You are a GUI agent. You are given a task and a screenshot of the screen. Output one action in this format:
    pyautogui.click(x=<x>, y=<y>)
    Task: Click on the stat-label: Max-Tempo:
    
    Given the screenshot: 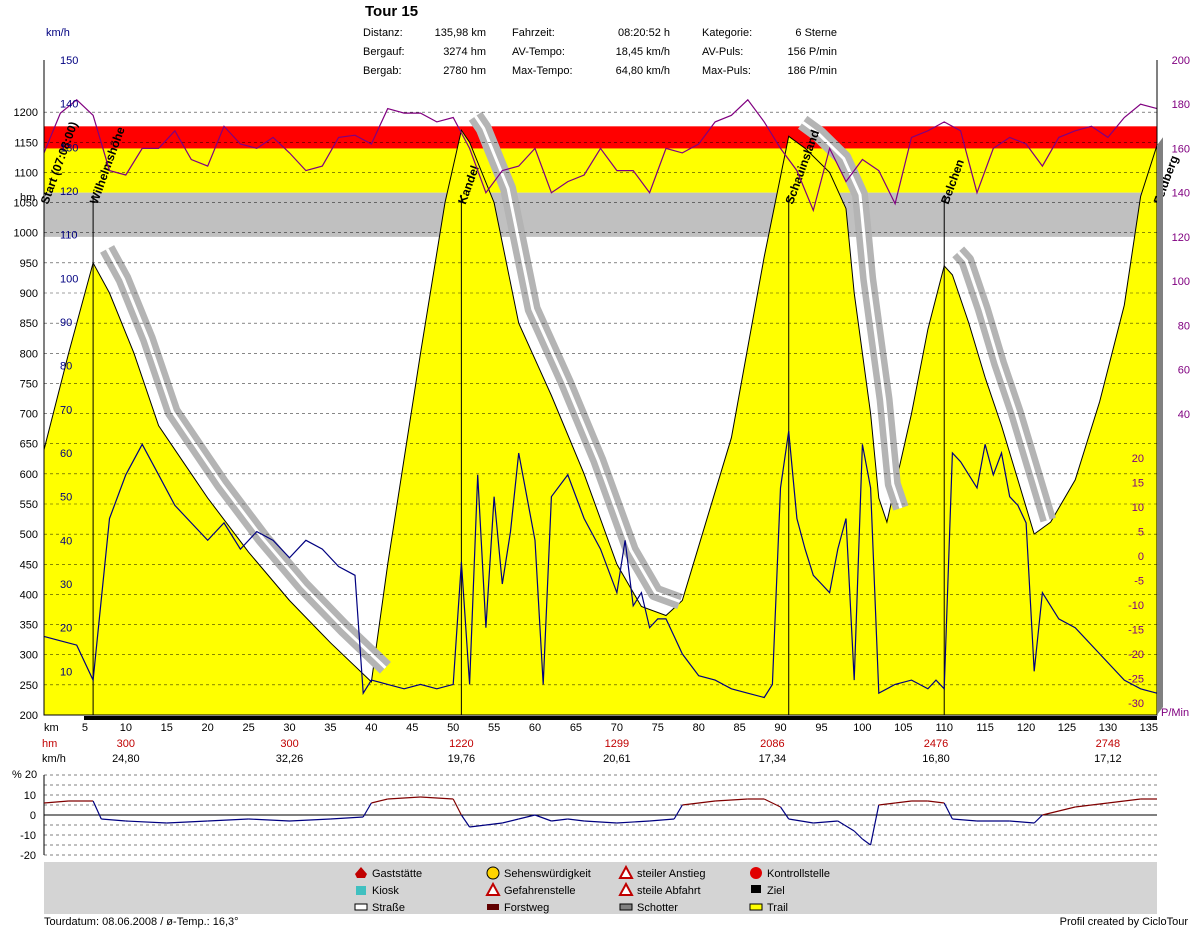 What is the action you would take?
    pyautogui.click(x=542, y=71)
    